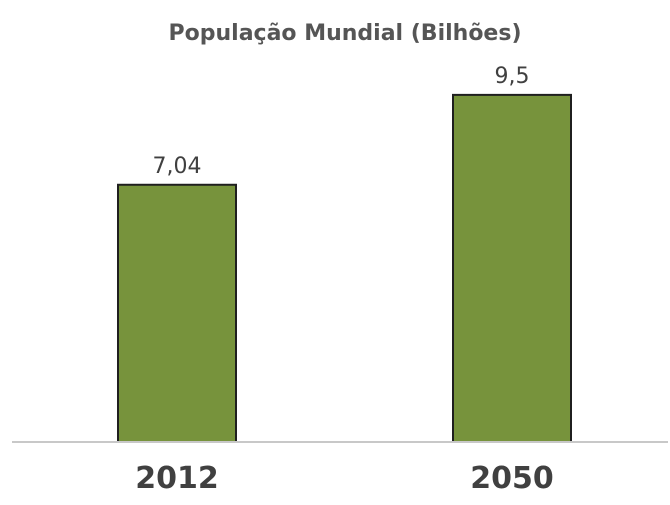  I want to click on chart-title: População Mundial (Bilhões), so click(345, 33).